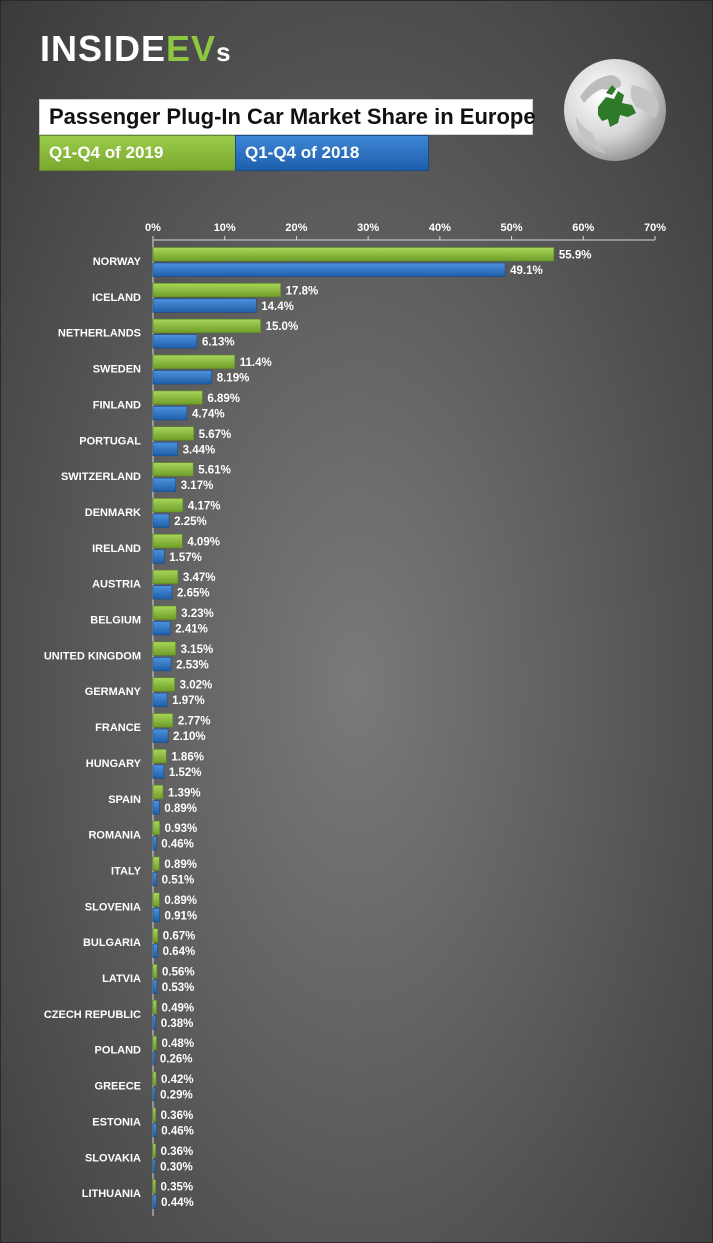  Describe the element at coordinates (116, 549) in the screenshot. I see `category-label: IRELAND` at that location.